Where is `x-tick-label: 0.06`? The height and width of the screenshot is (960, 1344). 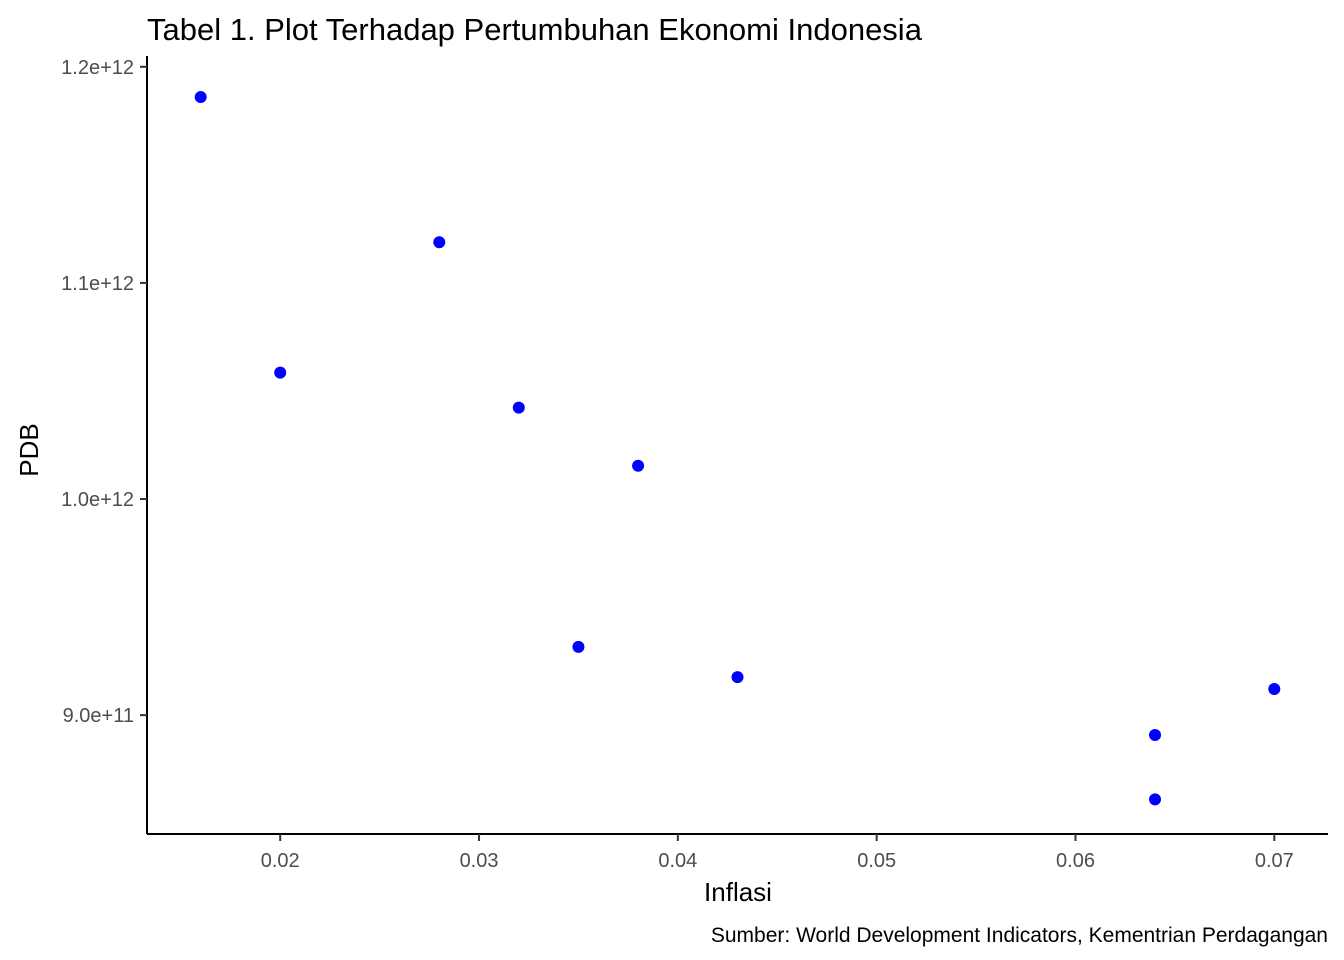
x-tick-label: 0.06 is located at coordinates (1075, 861).